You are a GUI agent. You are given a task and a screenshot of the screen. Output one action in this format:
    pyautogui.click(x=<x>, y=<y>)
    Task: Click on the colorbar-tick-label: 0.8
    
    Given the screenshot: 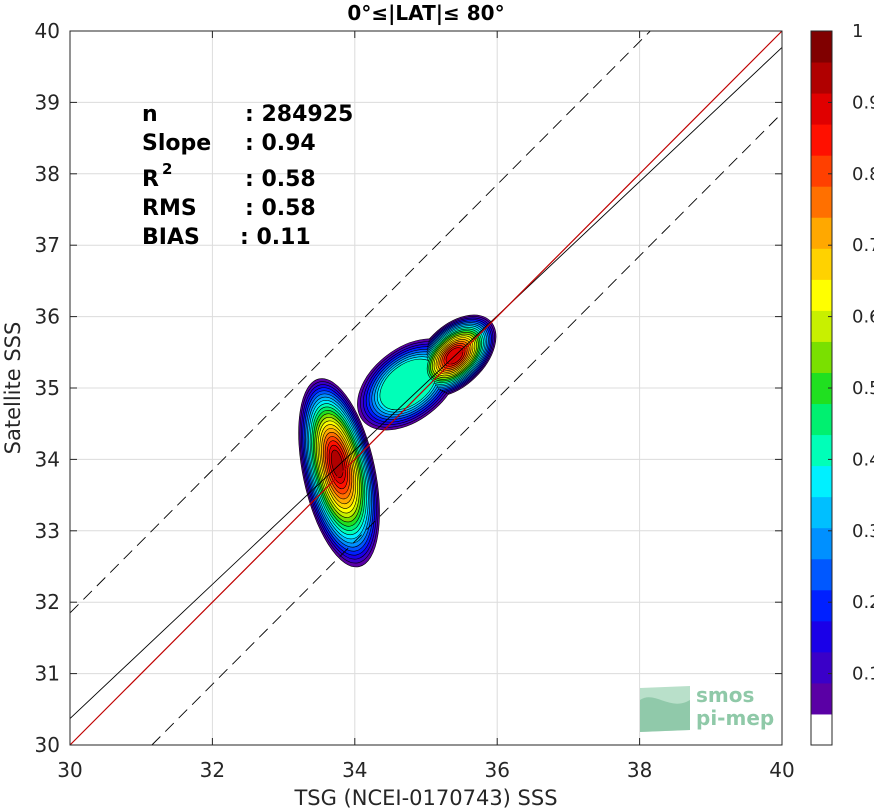 What is the action you would take?
    pyautogui.click(x=863, y=174)
    